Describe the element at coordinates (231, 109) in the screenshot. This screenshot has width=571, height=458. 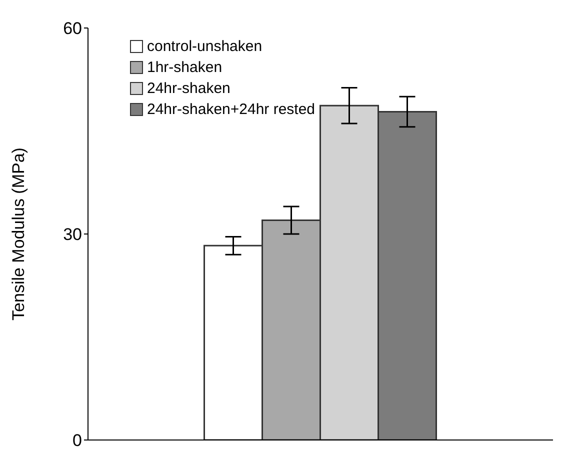
I see `legend-label: 24hr-shaken+24hr rested` at that location.